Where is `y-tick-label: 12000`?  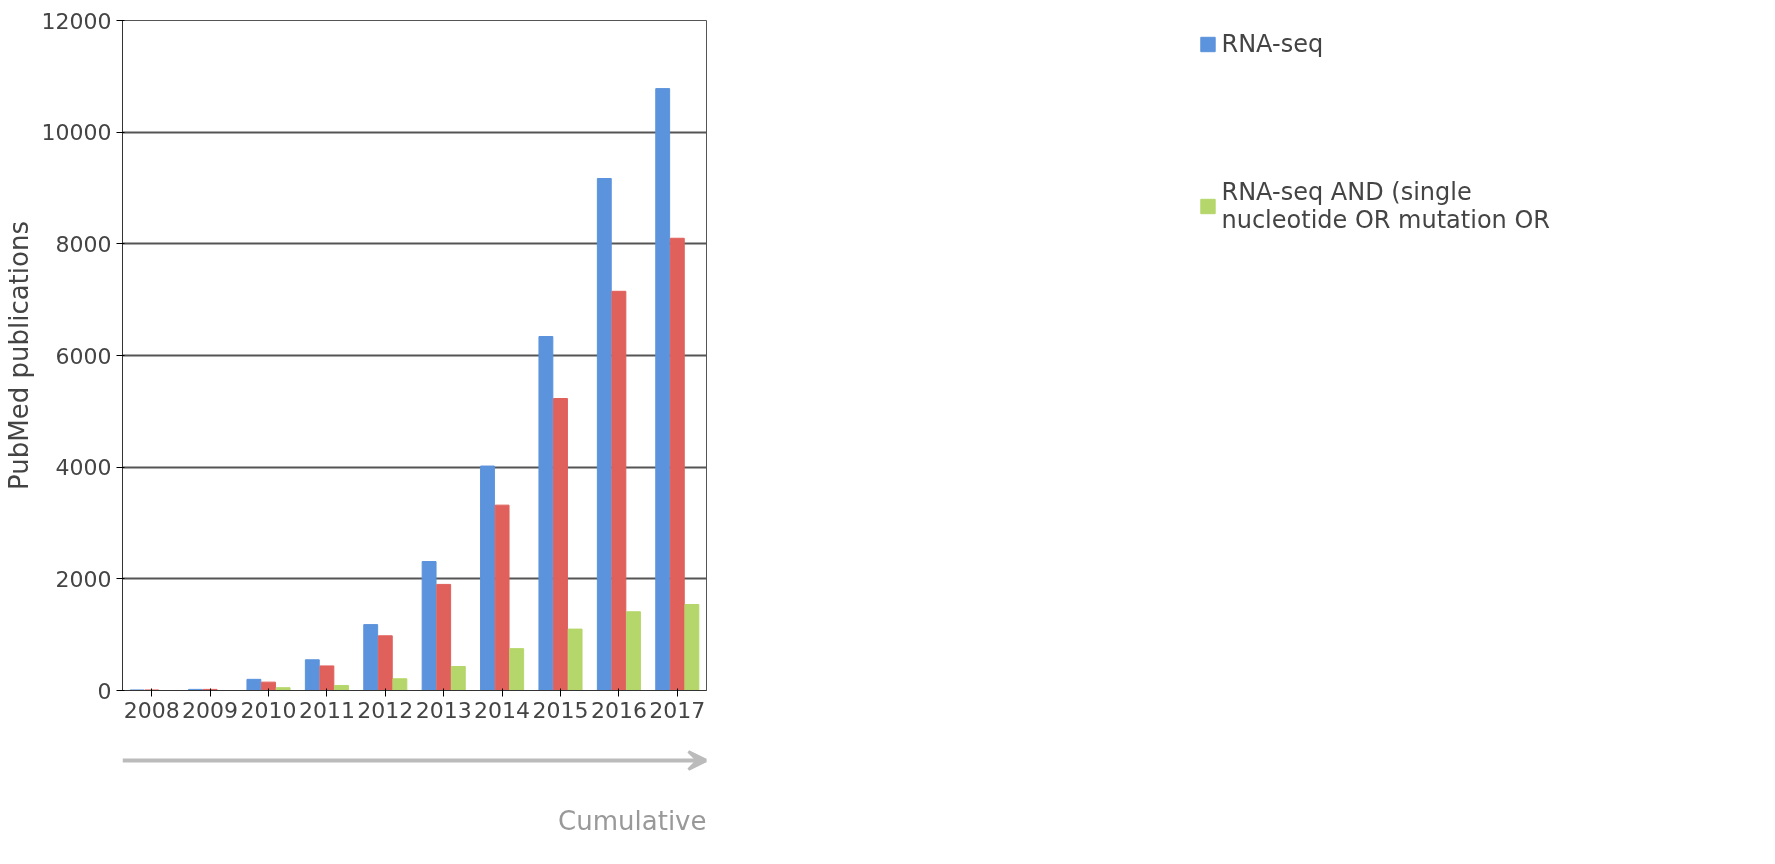 y-tick-label: 12000 is located at coordinates (76, 21).